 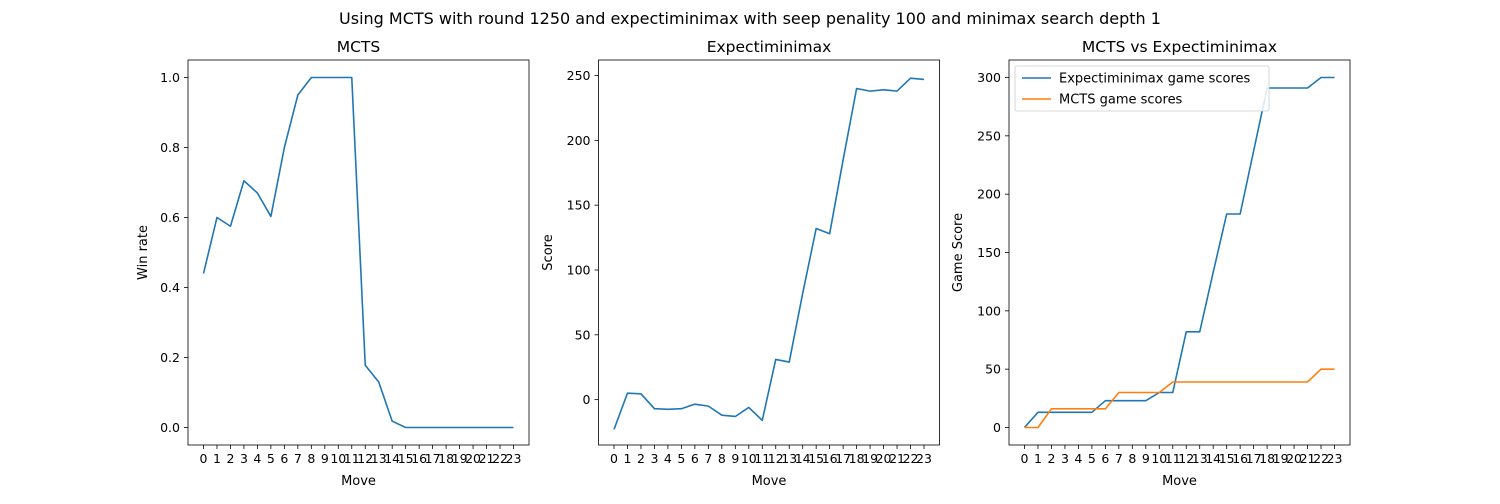 What do you see at coordinates (143, 252) in the screenshot?
I see `y-axis-label: Win rate` at bounding box center [143, 252].